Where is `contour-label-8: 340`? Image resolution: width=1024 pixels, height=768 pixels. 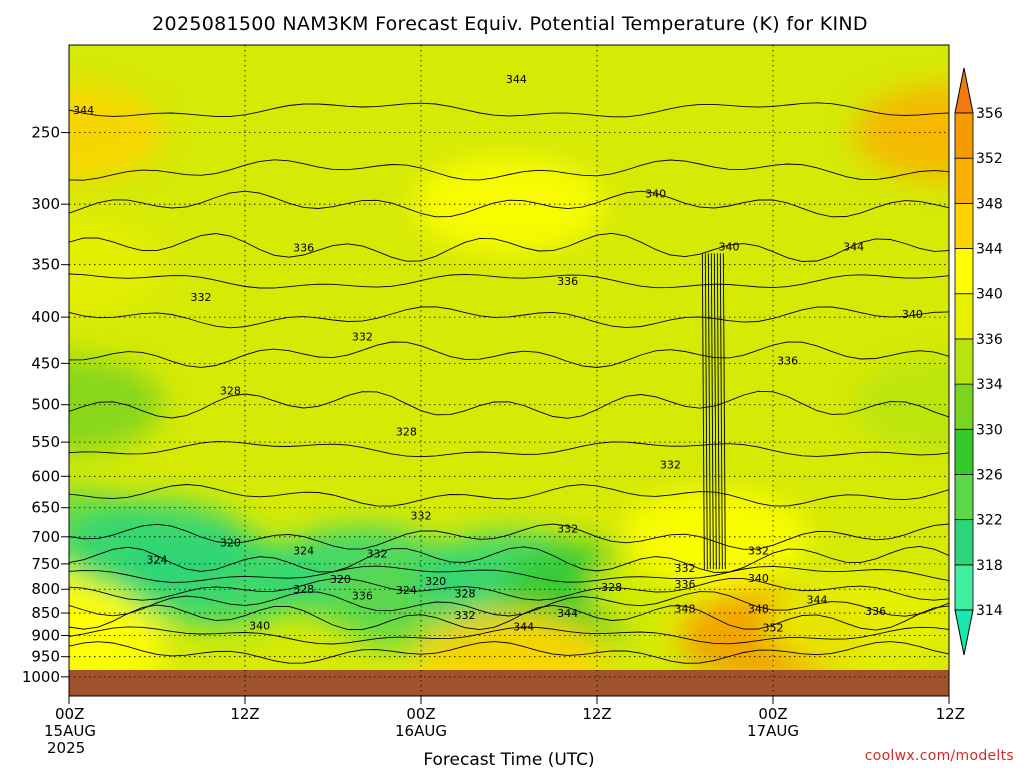
contour-label-8: 340 is located at coordinates (912, 314).